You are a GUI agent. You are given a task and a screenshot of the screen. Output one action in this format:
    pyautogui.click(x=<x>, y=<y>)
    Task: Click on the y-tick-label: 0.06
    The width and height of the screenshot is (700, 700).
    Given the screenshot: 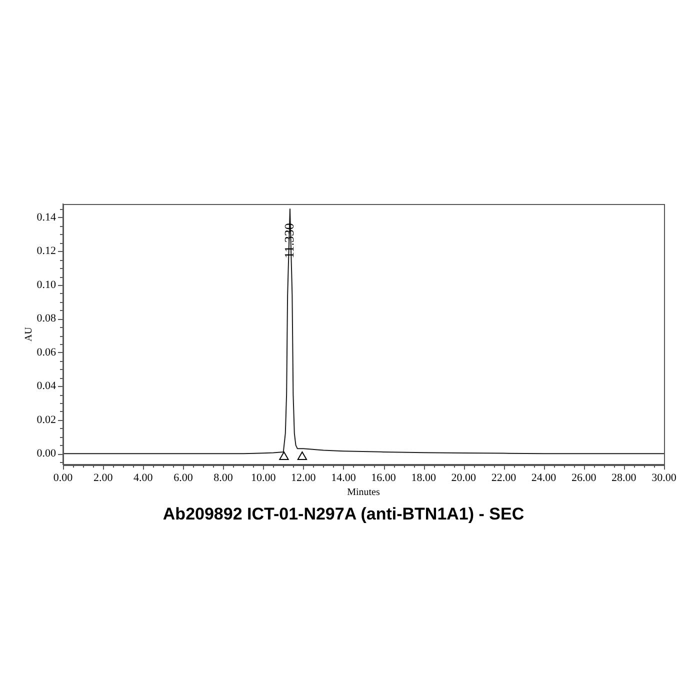 What is the action you would take?
    pyautogui.click(x=46, y=352)
    